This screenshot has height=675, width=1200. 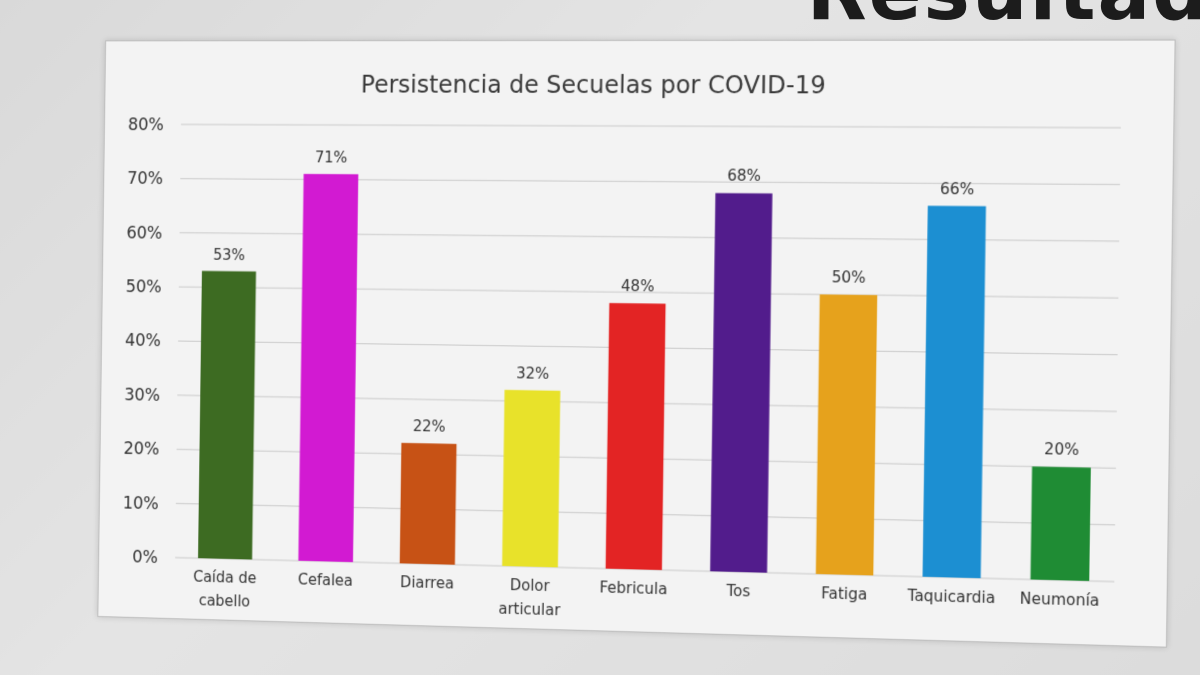 I want to click on y-tick-label: 80%, so click(x=146, y=124).